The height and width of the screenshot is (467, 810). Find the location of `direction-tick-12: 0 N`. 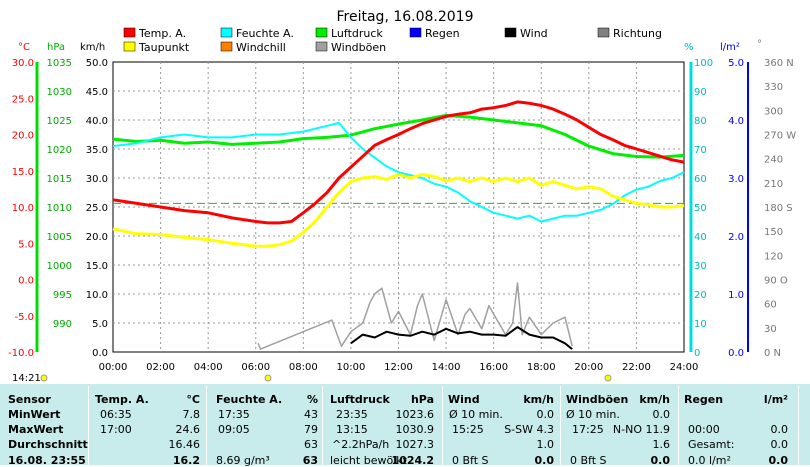

direction-tick-12: 0 N is located at coordinates (772, 353).